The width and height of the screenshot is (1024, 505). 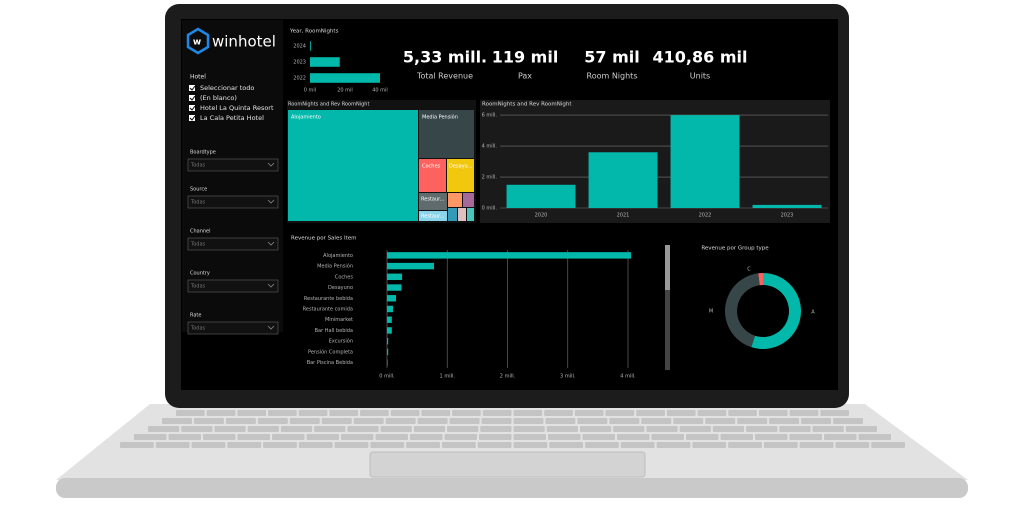 What do you see at coordinates (299, 63) in the screenshot?
I see `y-tick-label: 2023` at bounding box center [299, 63].